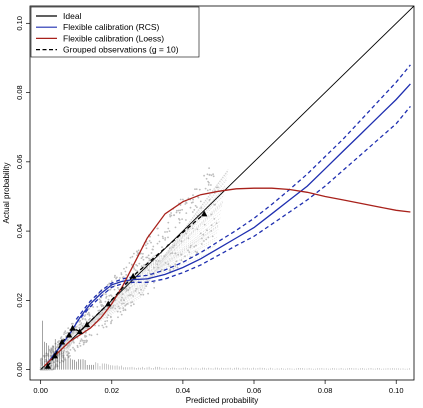 Image resolution: width=423 pixels, height=408 pixels. Describe the element at coordinates (19, 23) in the screenshot. I see `y-tick-label: 0.10` at that location.